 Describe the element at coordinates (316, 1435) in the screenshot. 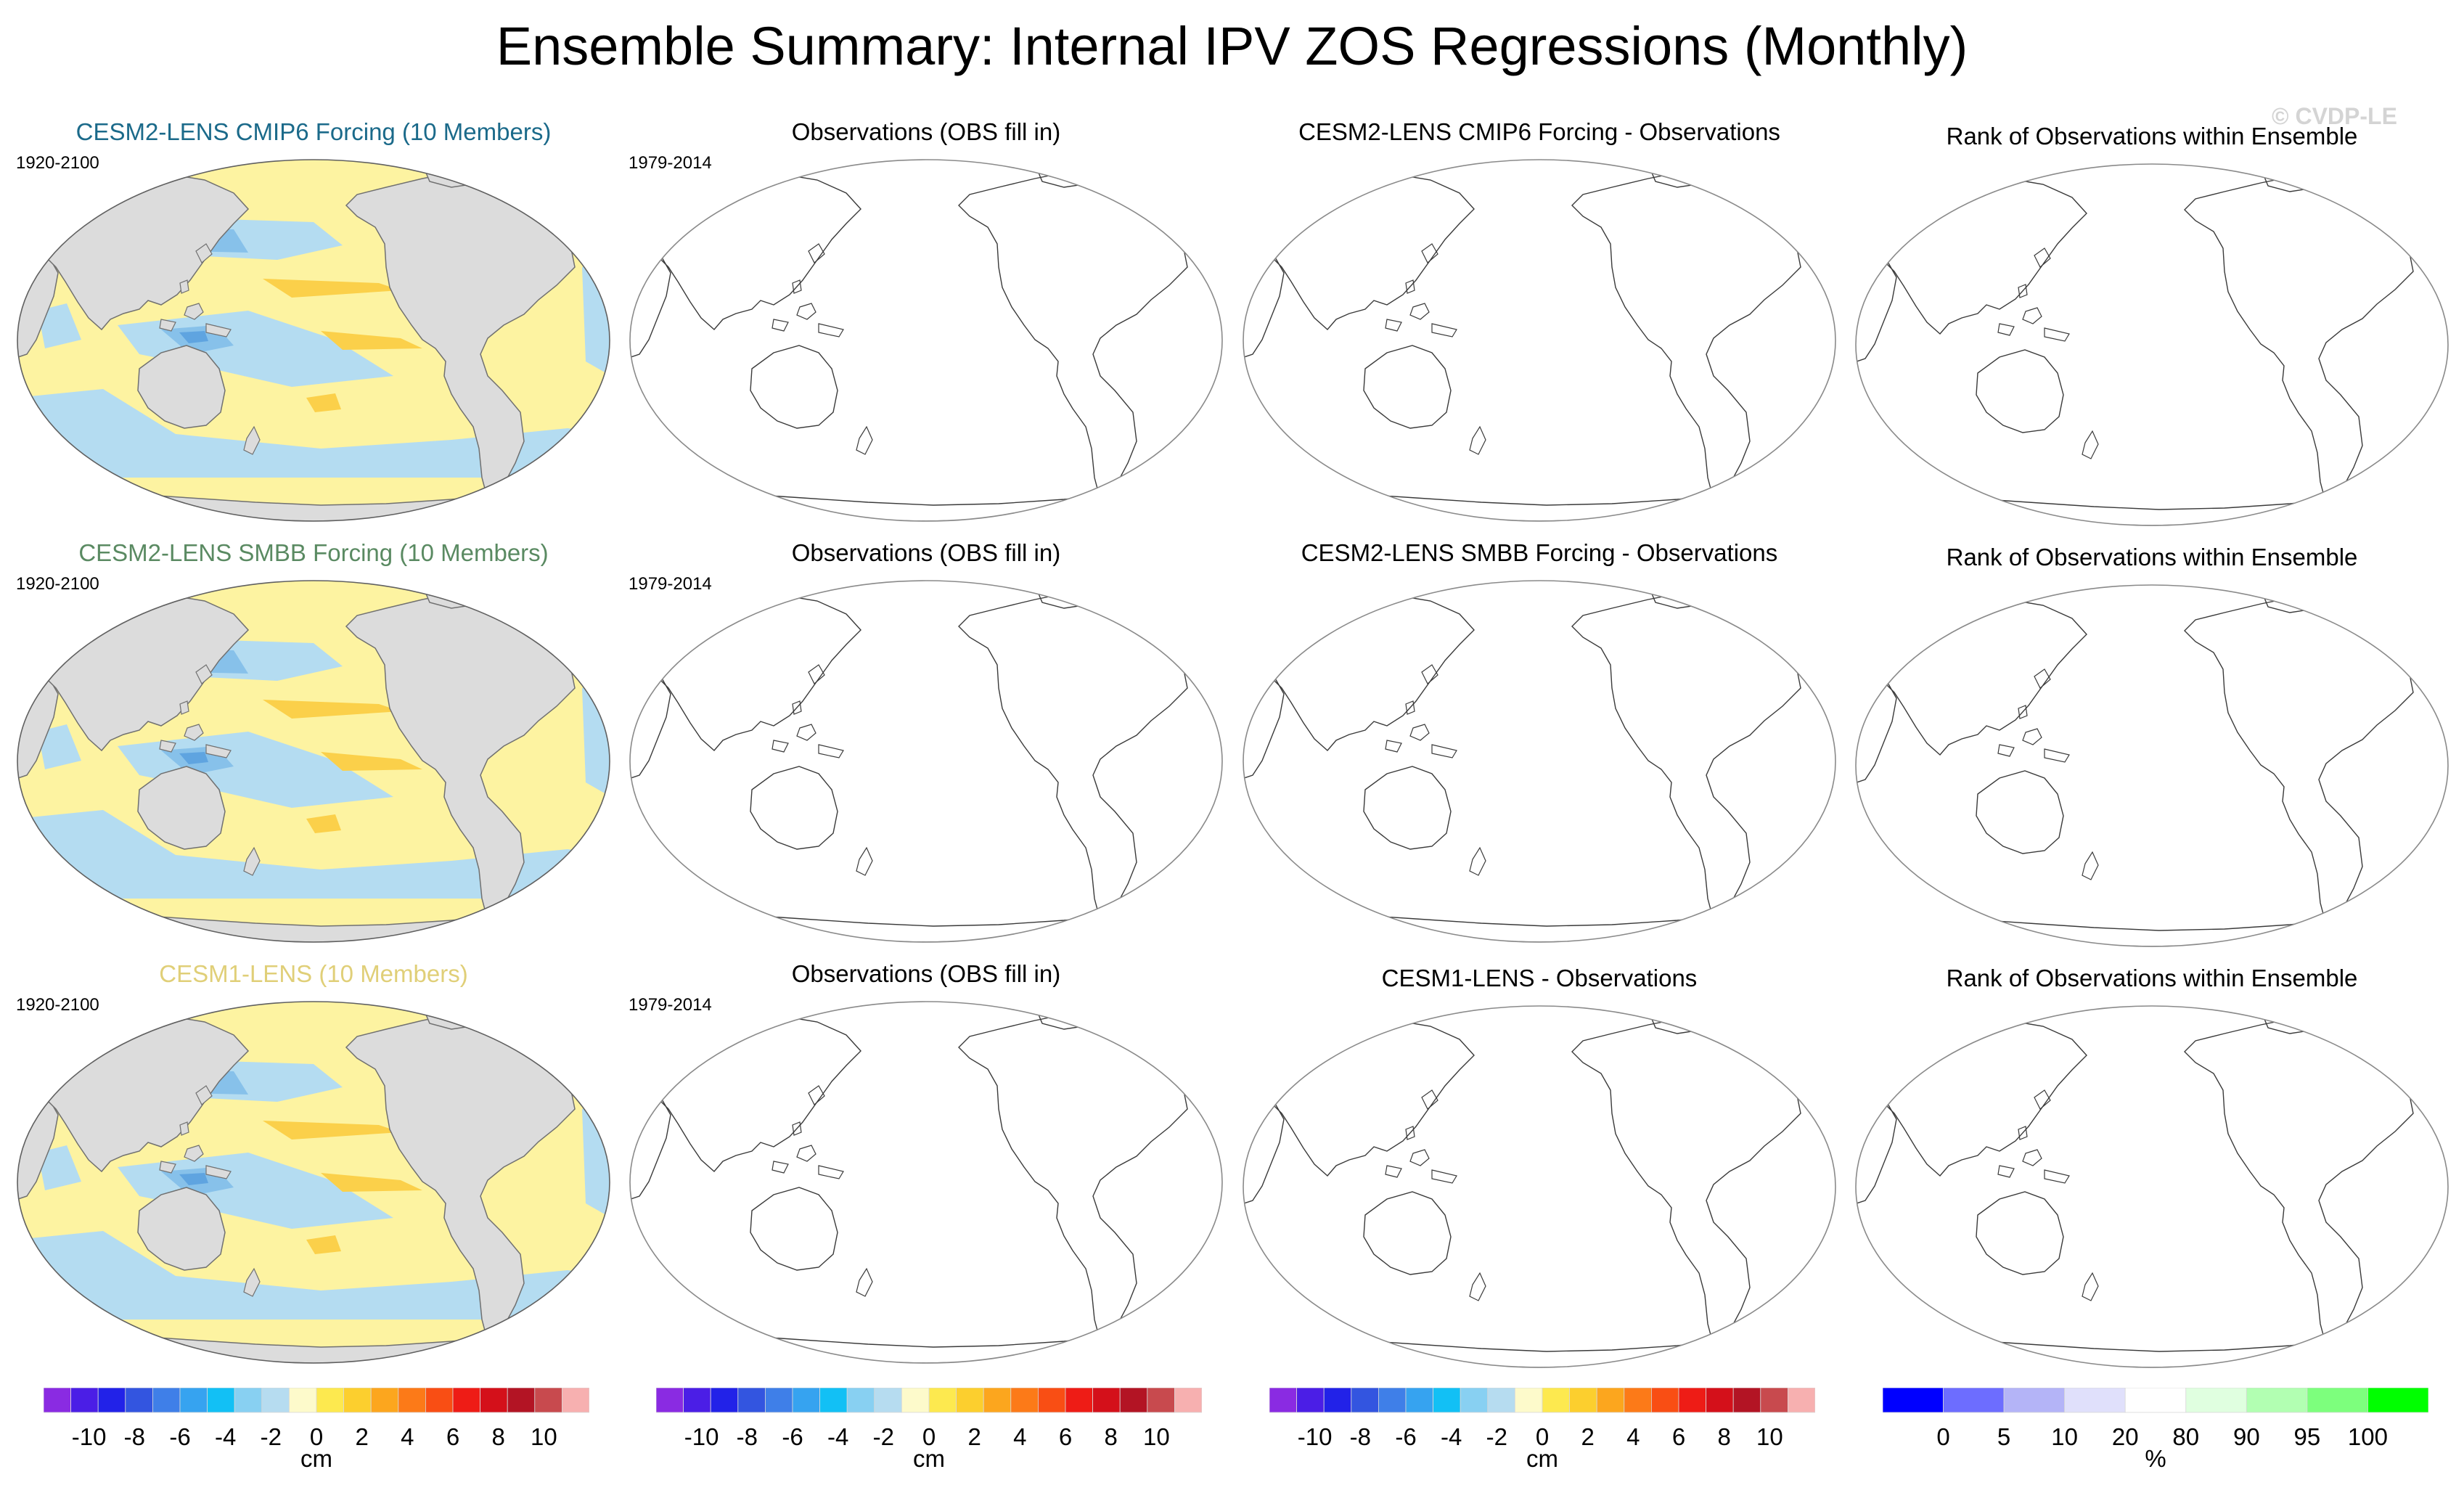

I see `colorbar-zos-1: -10 -8 -6 -4 -2 0 2 4 6 8 10 cm` at that location.